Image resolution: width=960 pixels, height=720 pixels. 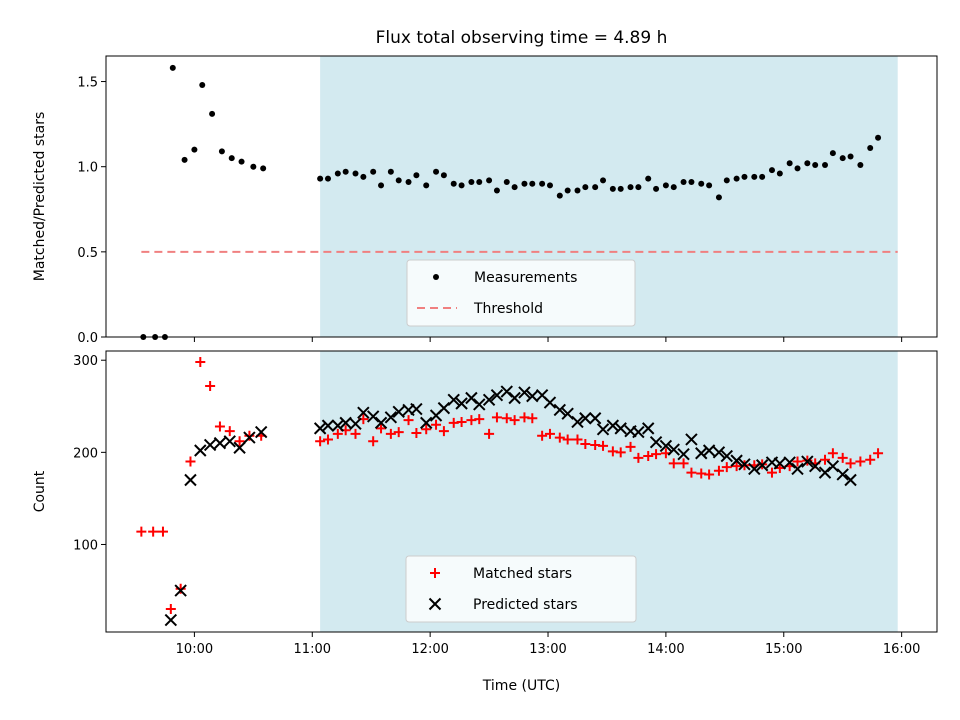 What do you see at coordinates (85, 453) in the screenshot?
I see `y-tick-label: 200` at bounding box center [85, 453].